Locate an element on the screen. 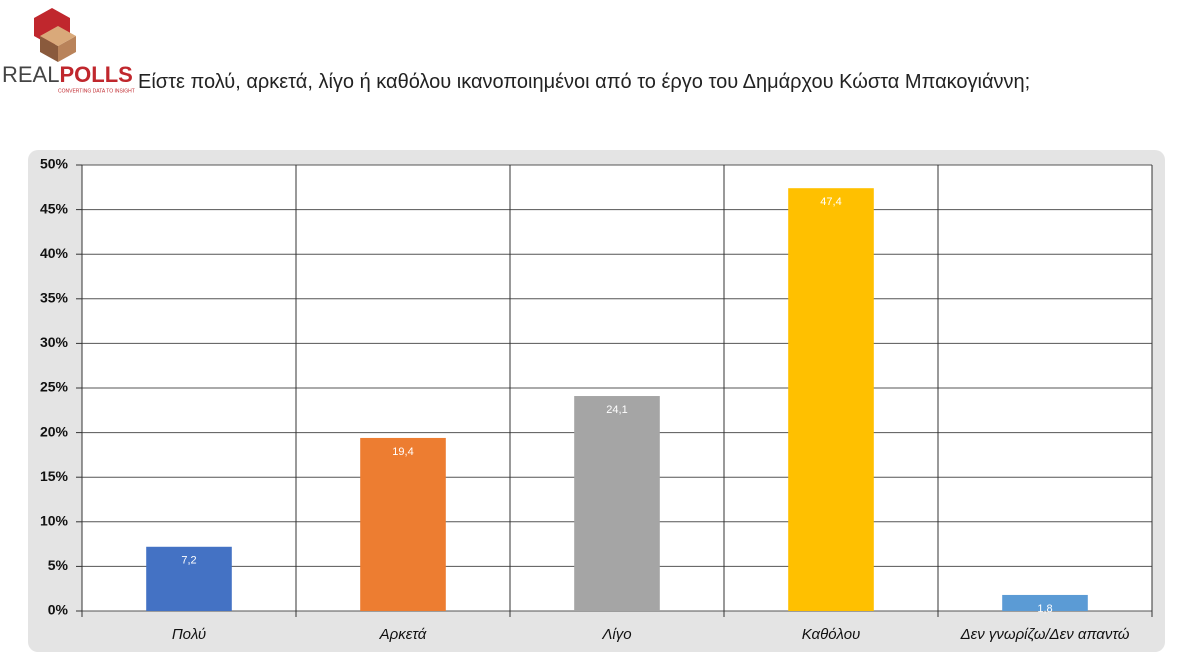 This screenshot has width=1200, height=660. x-tick-label: Αρκετά is located at coordinates (403, 634).